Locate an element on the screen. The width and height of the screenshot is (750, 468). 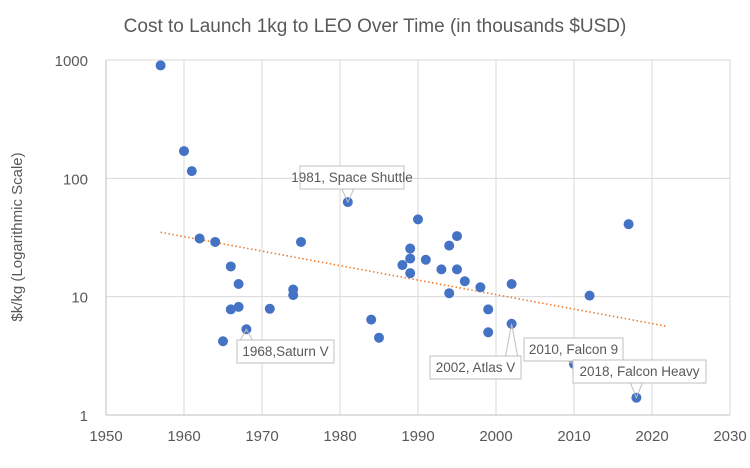
x-tick-label: 1980 is located at coordinates (339, 436).